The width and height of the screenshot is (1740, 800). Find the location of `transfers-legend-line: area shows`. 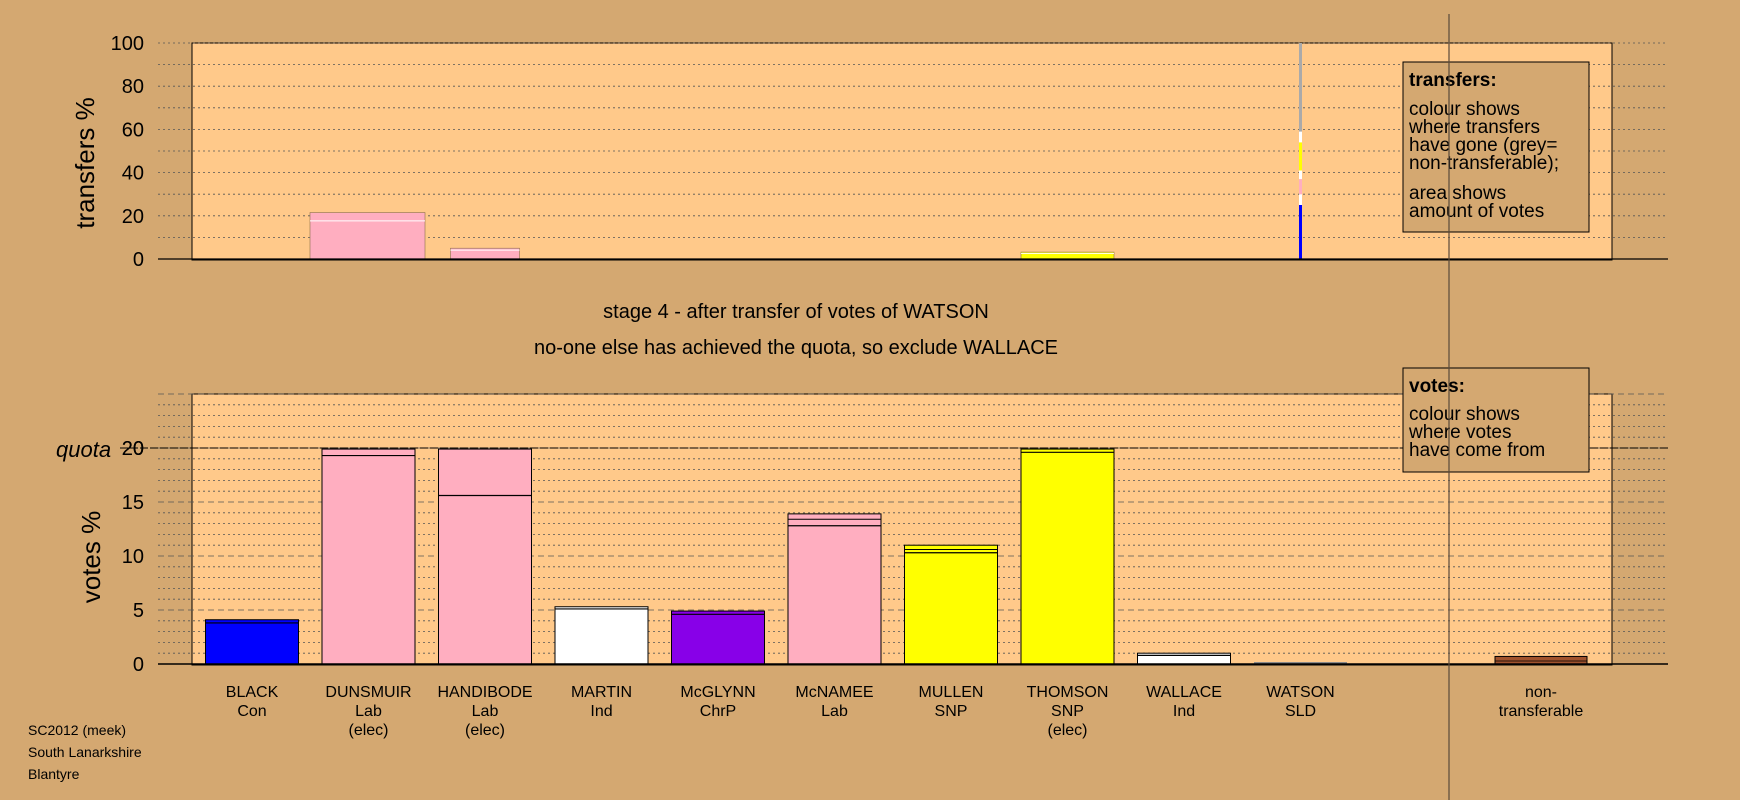

transfers-legend-line: area shows is located at coordinates (1457, 193).